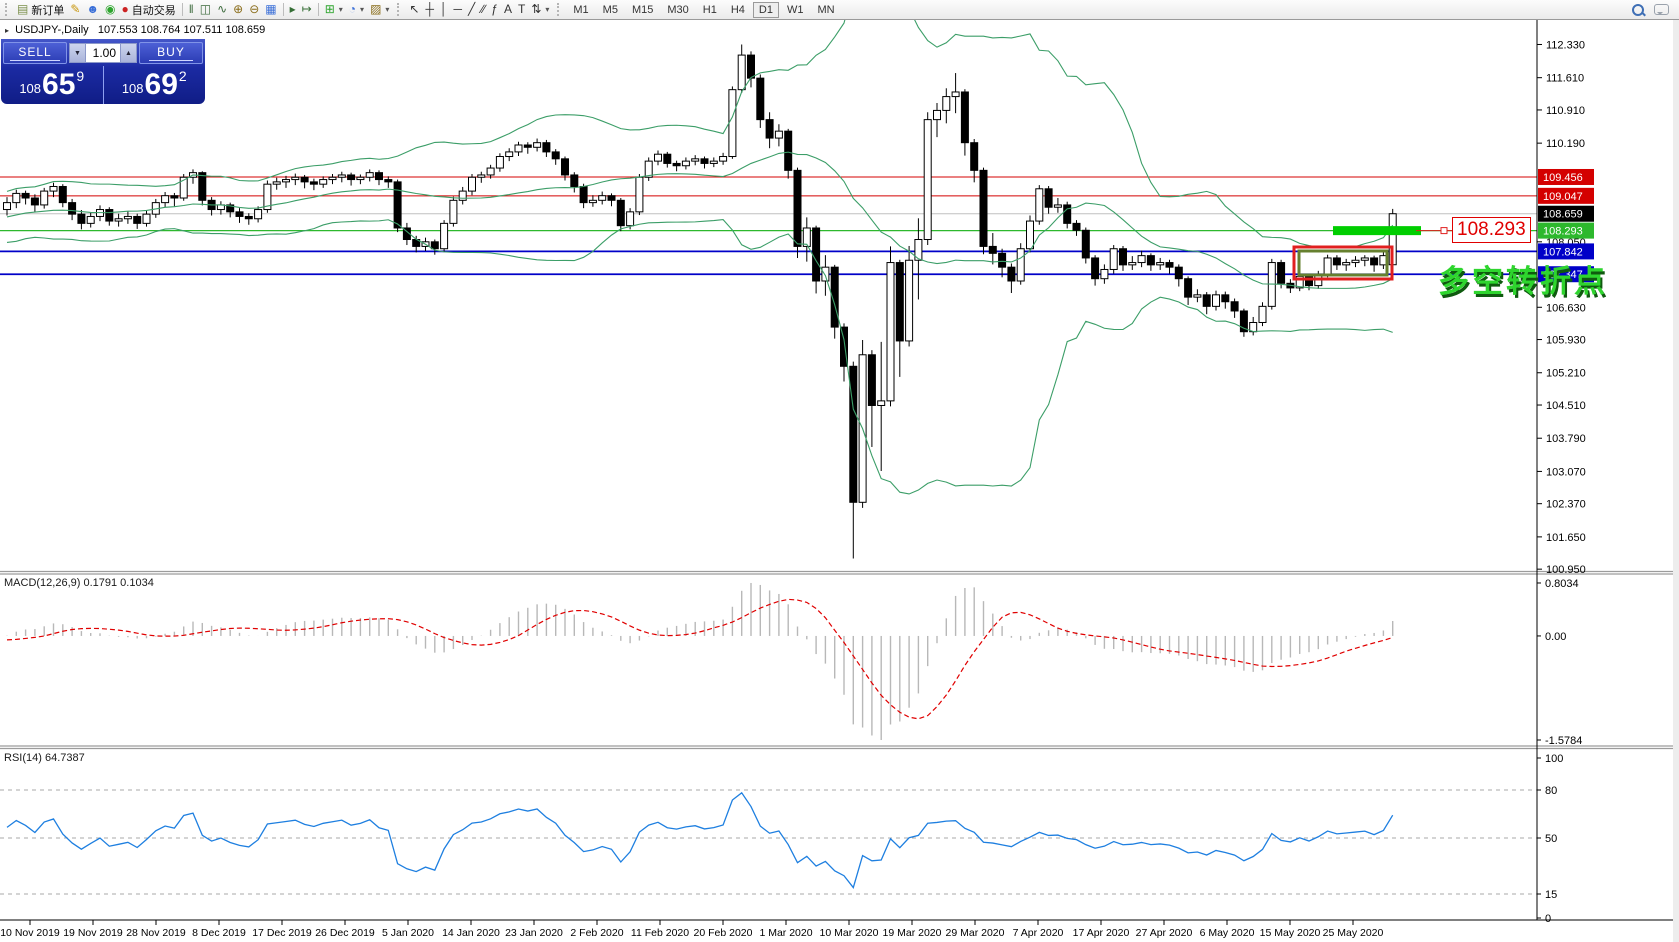  What do you see at coordinates (826, 9) in the screenshot?
I see `timeframe-mn-button: MN` at bounding box center [826, 9].